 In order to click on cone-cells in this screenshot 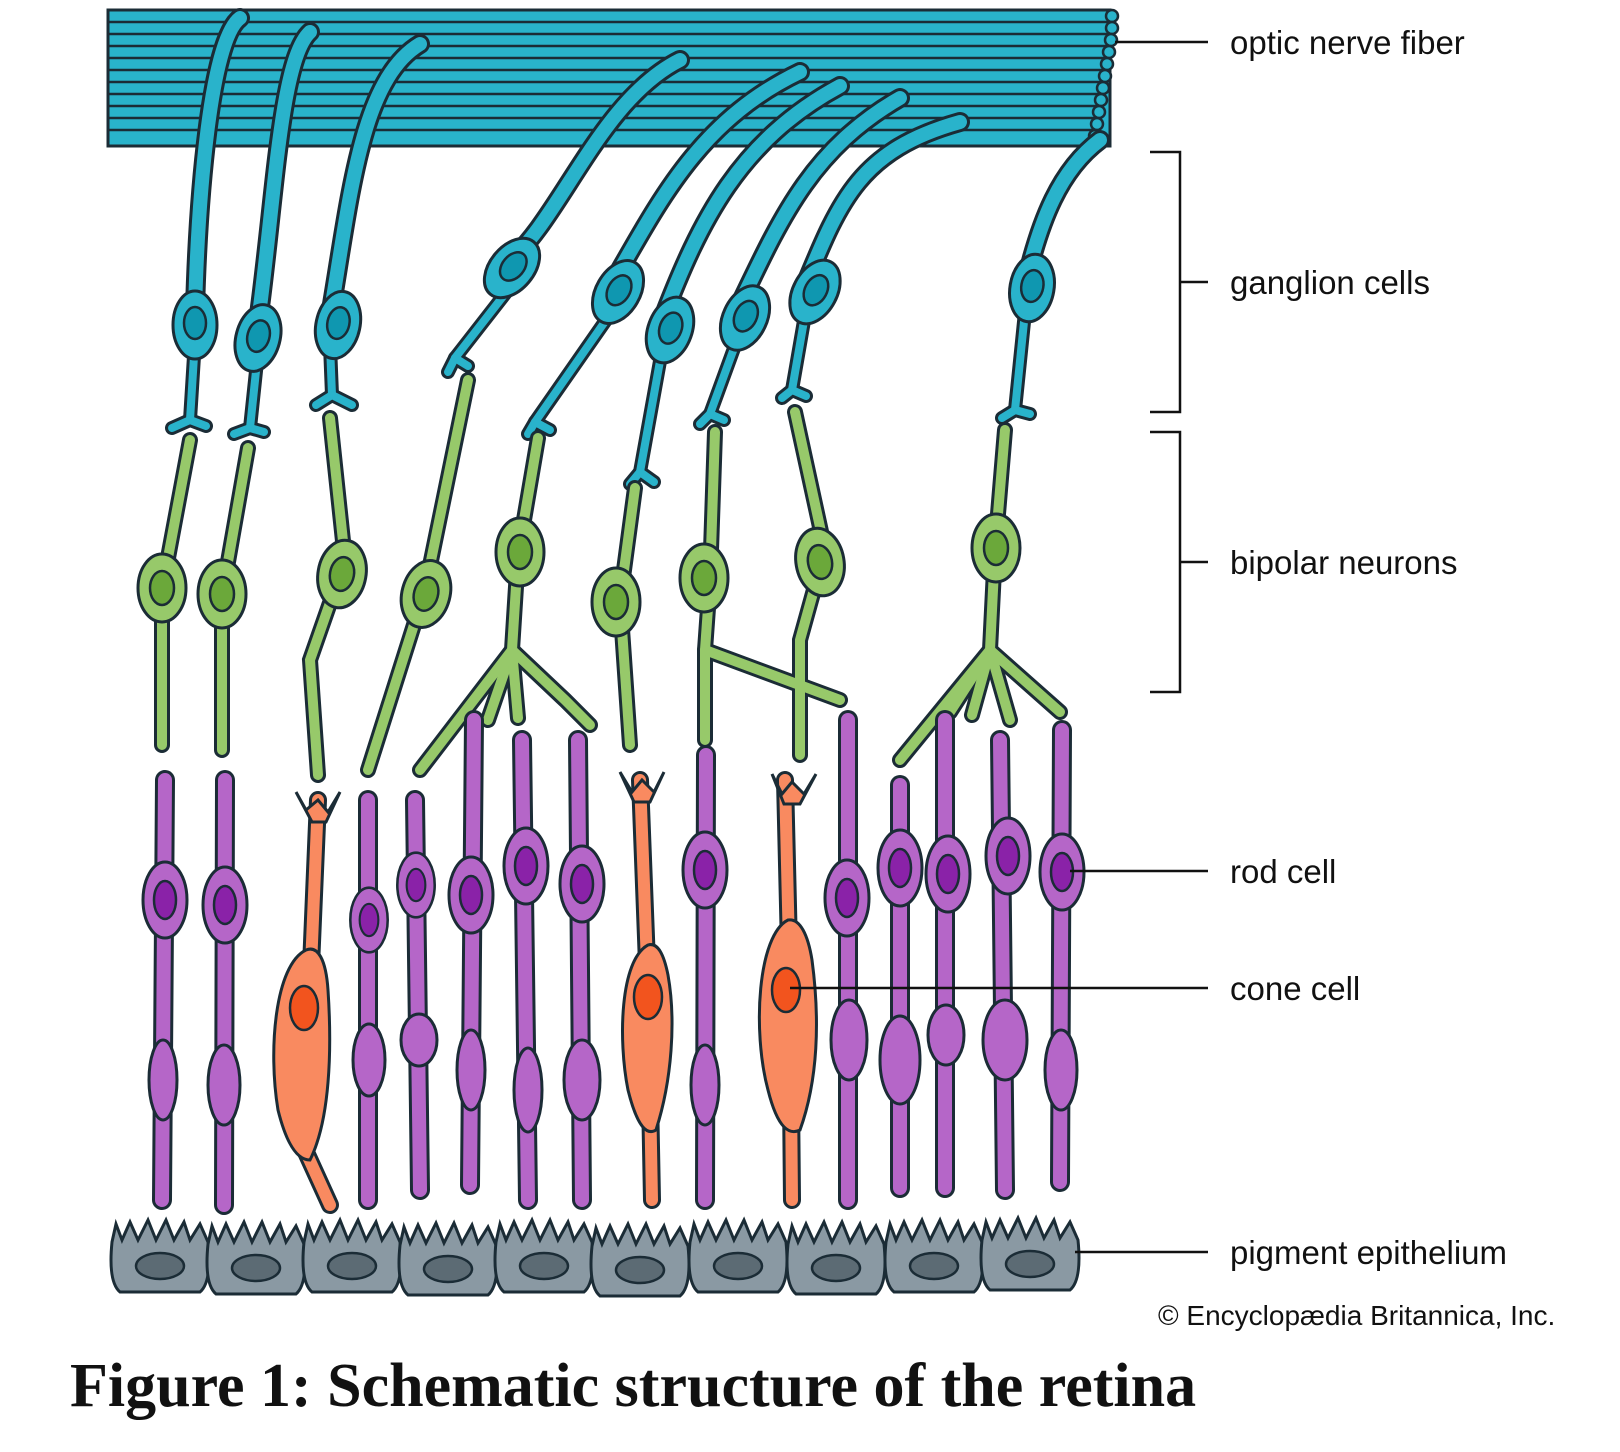, I will do `click(545, 992)`.